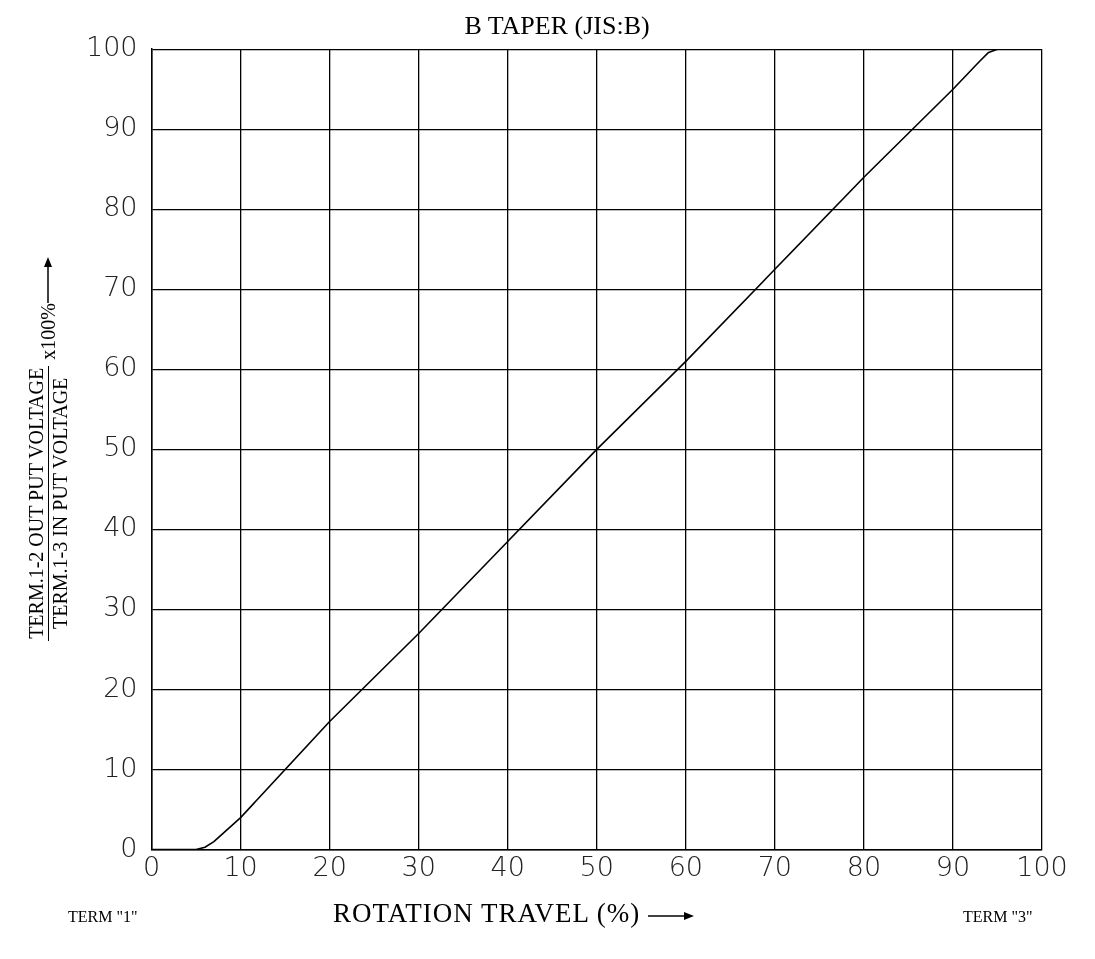 This screenshot has width=1095, height=959. I want to click on y-axis-title: TERM.1-2 OUT PUT VOLTAGE TERM.1-3 IN PUT VOLTAGE x100%, so click(48, 472).